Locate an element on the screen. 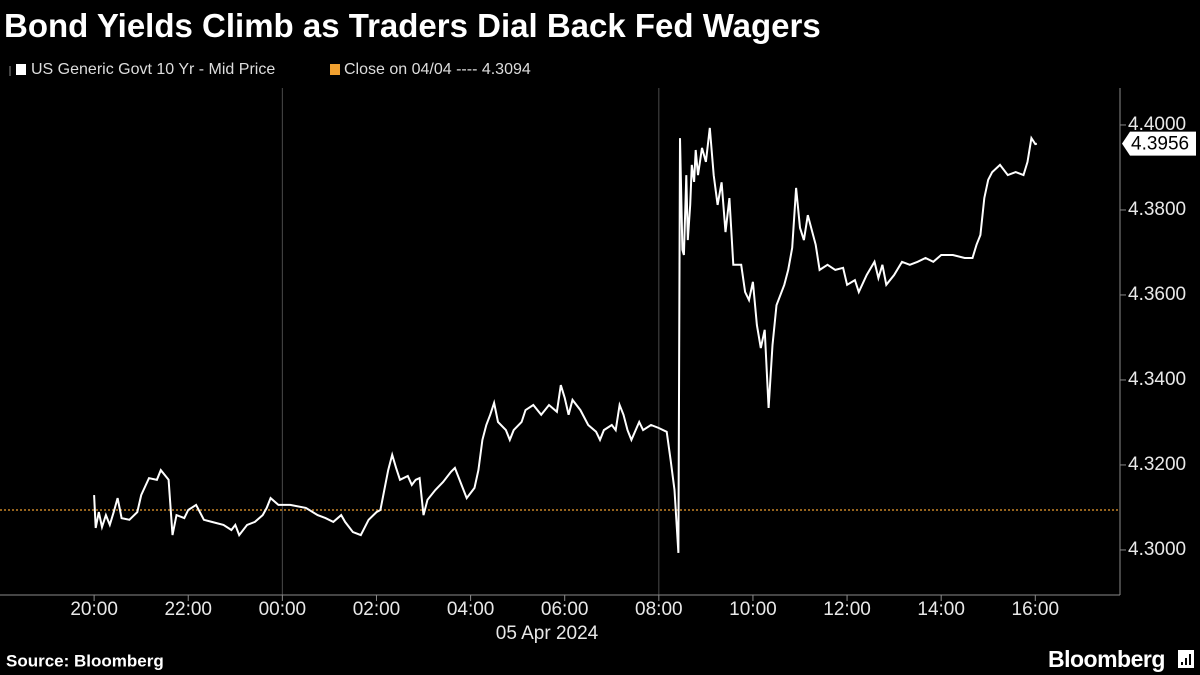 The image size is (1200, 675). x-tick-label: 04:00 is located at coordinates (471, 609).